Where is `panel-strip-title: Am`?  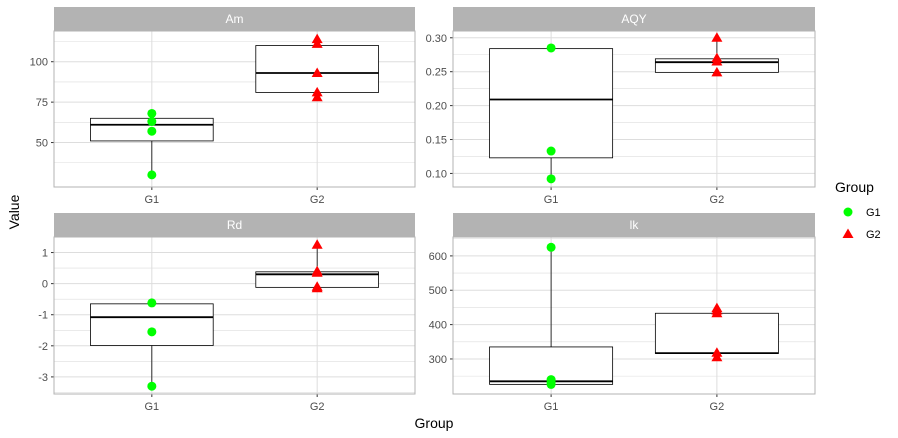
panel-strip-title: Am is located at coordinates (235, 19).